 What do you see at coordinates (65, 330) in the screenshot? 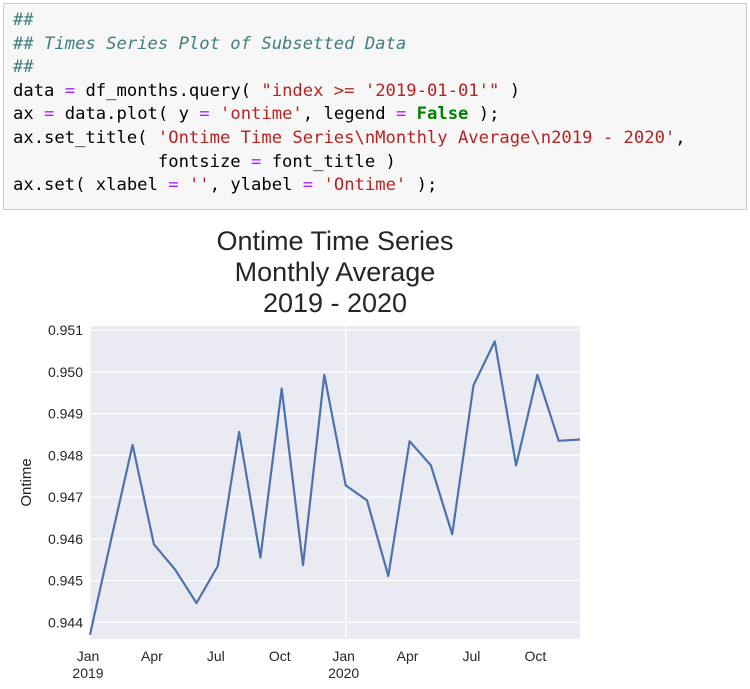
I see `y-tick-label: 0.951` at bounding box center [65, 330].